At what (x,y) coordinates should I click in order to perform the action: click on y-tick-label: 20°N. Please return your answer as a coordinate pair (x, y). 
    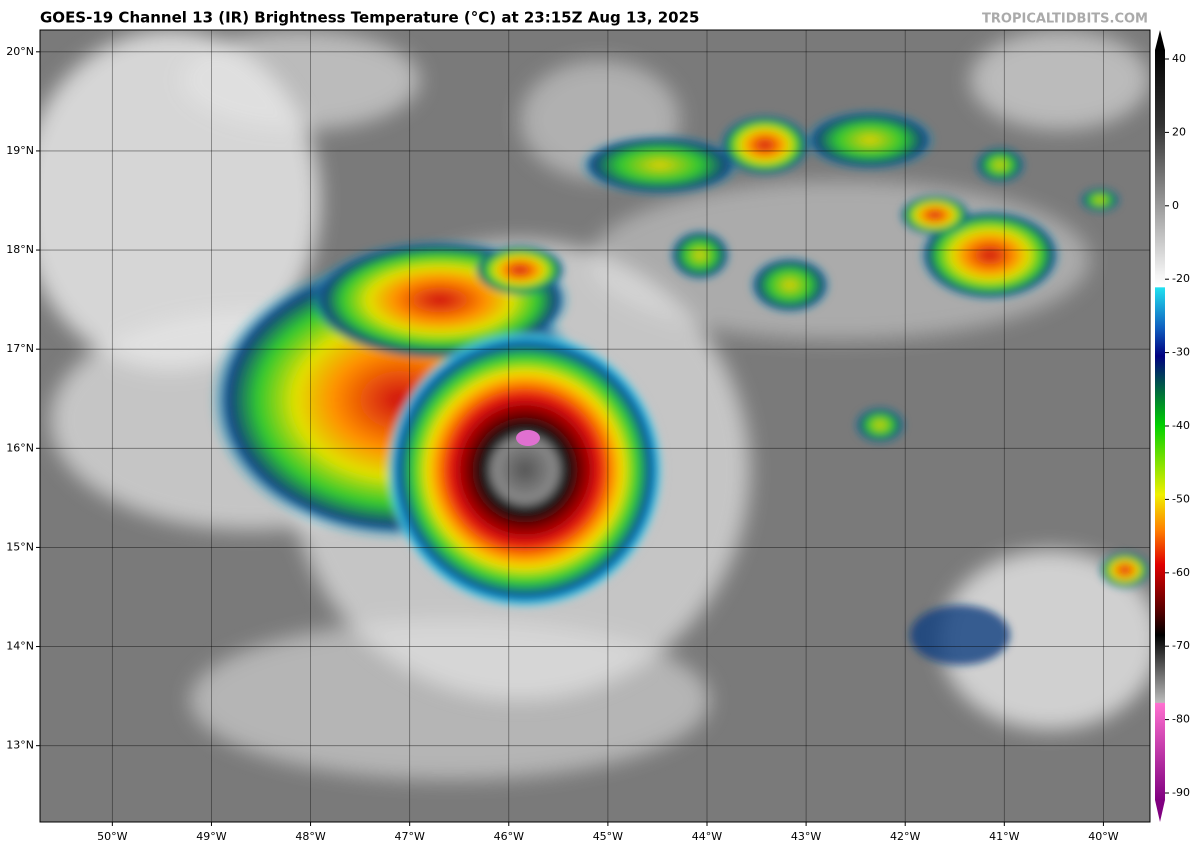
    Looking at the image, I should click on (20, 51).